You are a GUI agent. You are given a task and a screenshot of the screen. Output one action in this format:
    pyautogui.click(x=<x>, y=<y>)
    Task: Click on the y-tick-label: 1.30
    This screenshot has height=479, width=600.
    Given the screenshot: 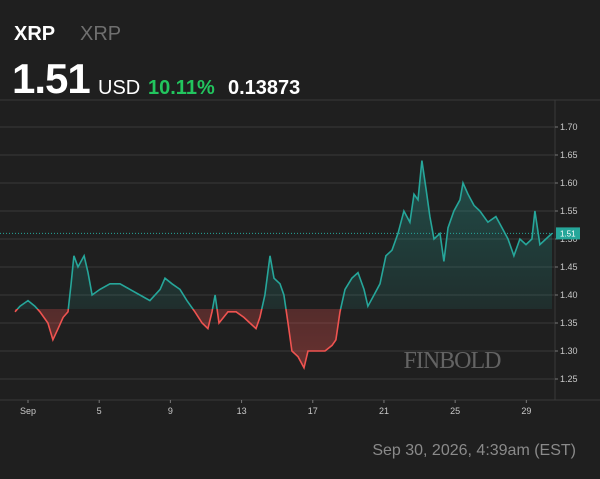 What is the action you would take?
    pyautogui.click(x=569, y=351)
    